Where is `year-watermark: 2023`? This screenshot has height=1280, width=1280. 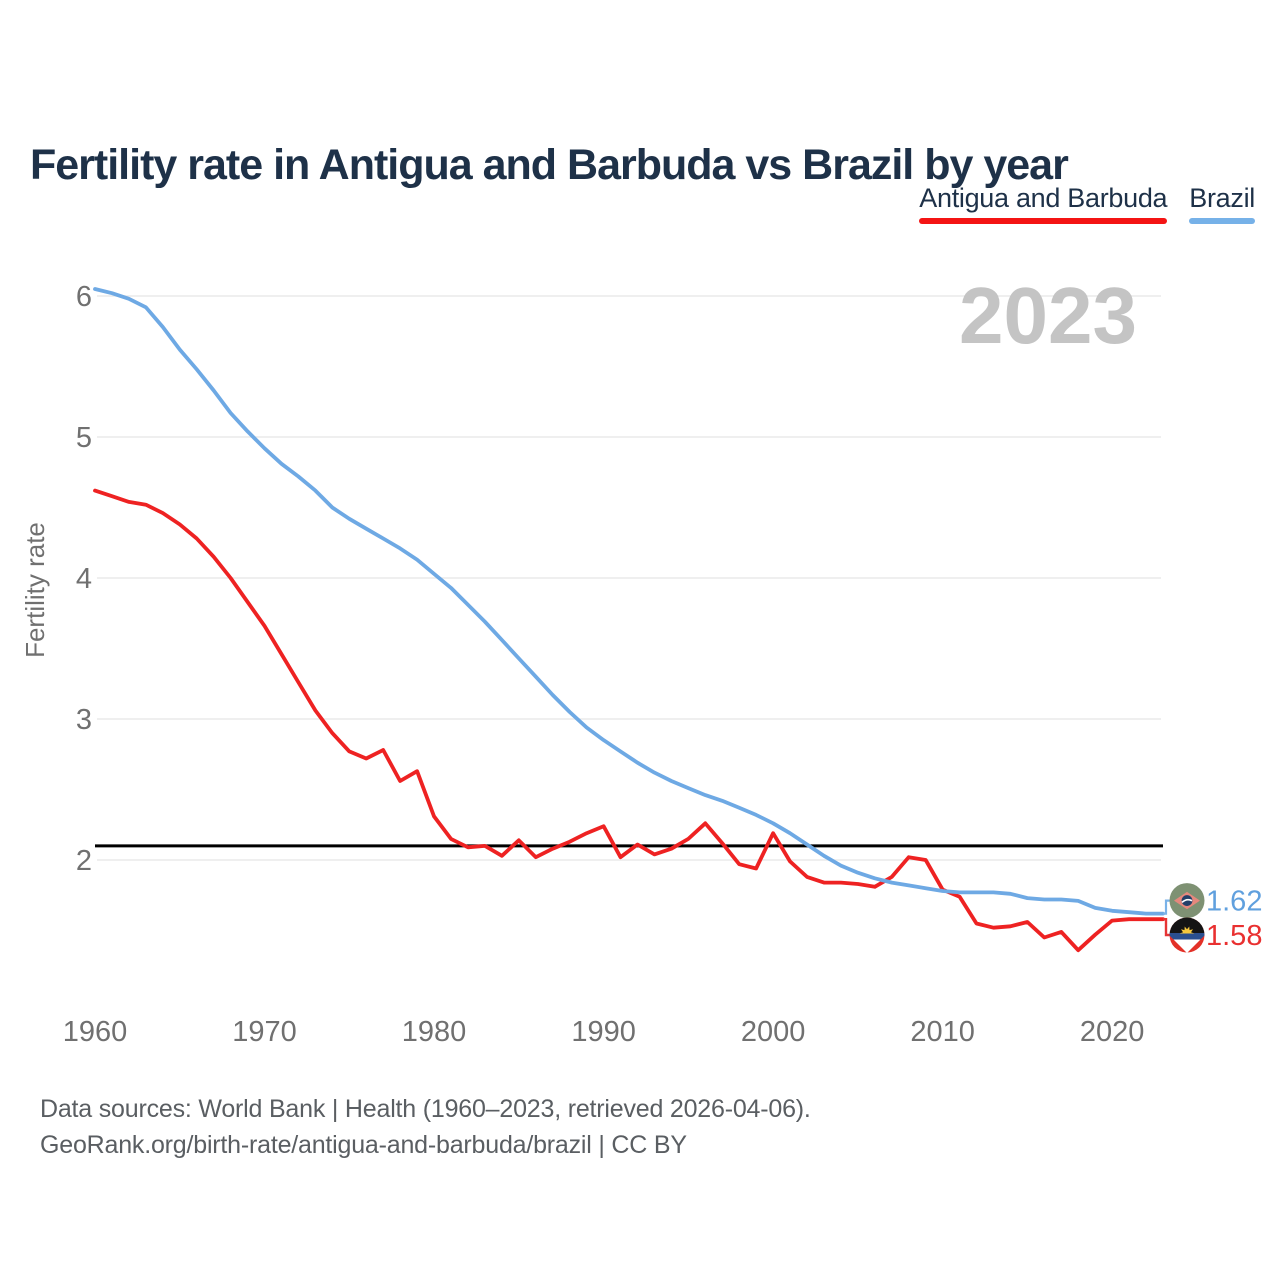
year-watermark: 2023 is located at coordinates (1048, 315).